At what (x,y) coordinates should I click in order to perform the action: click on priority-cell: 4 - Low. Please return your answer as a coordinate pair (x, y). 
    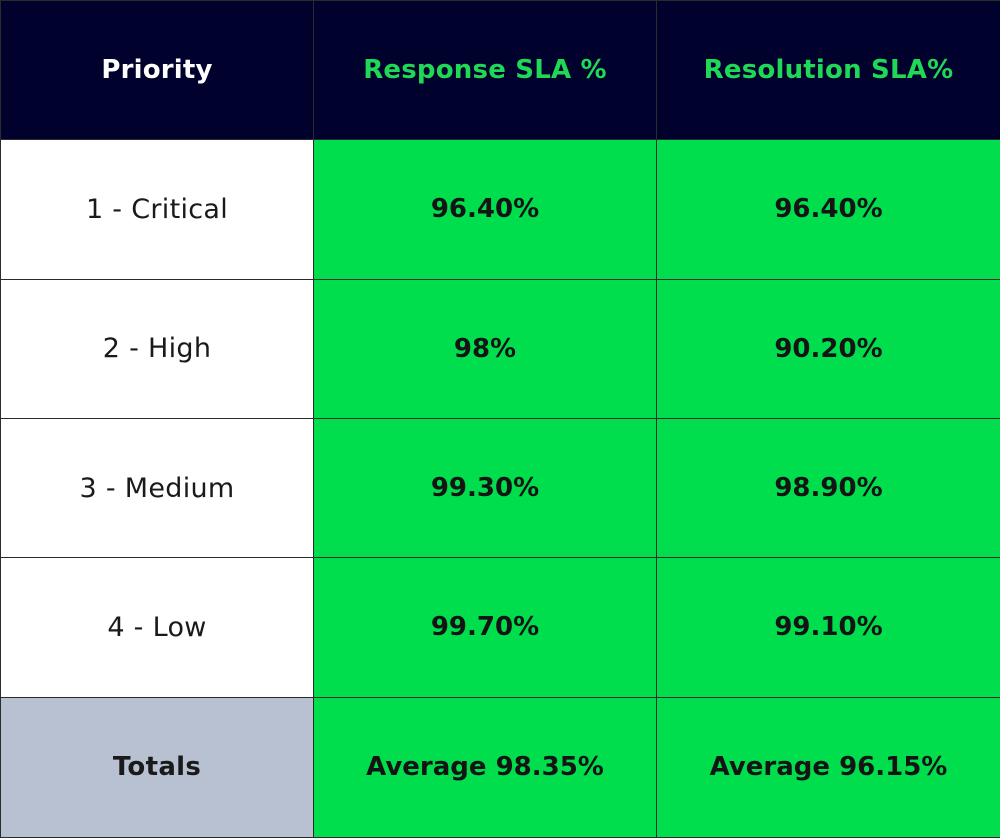
    Looking at the image, I should click on (157, 627).